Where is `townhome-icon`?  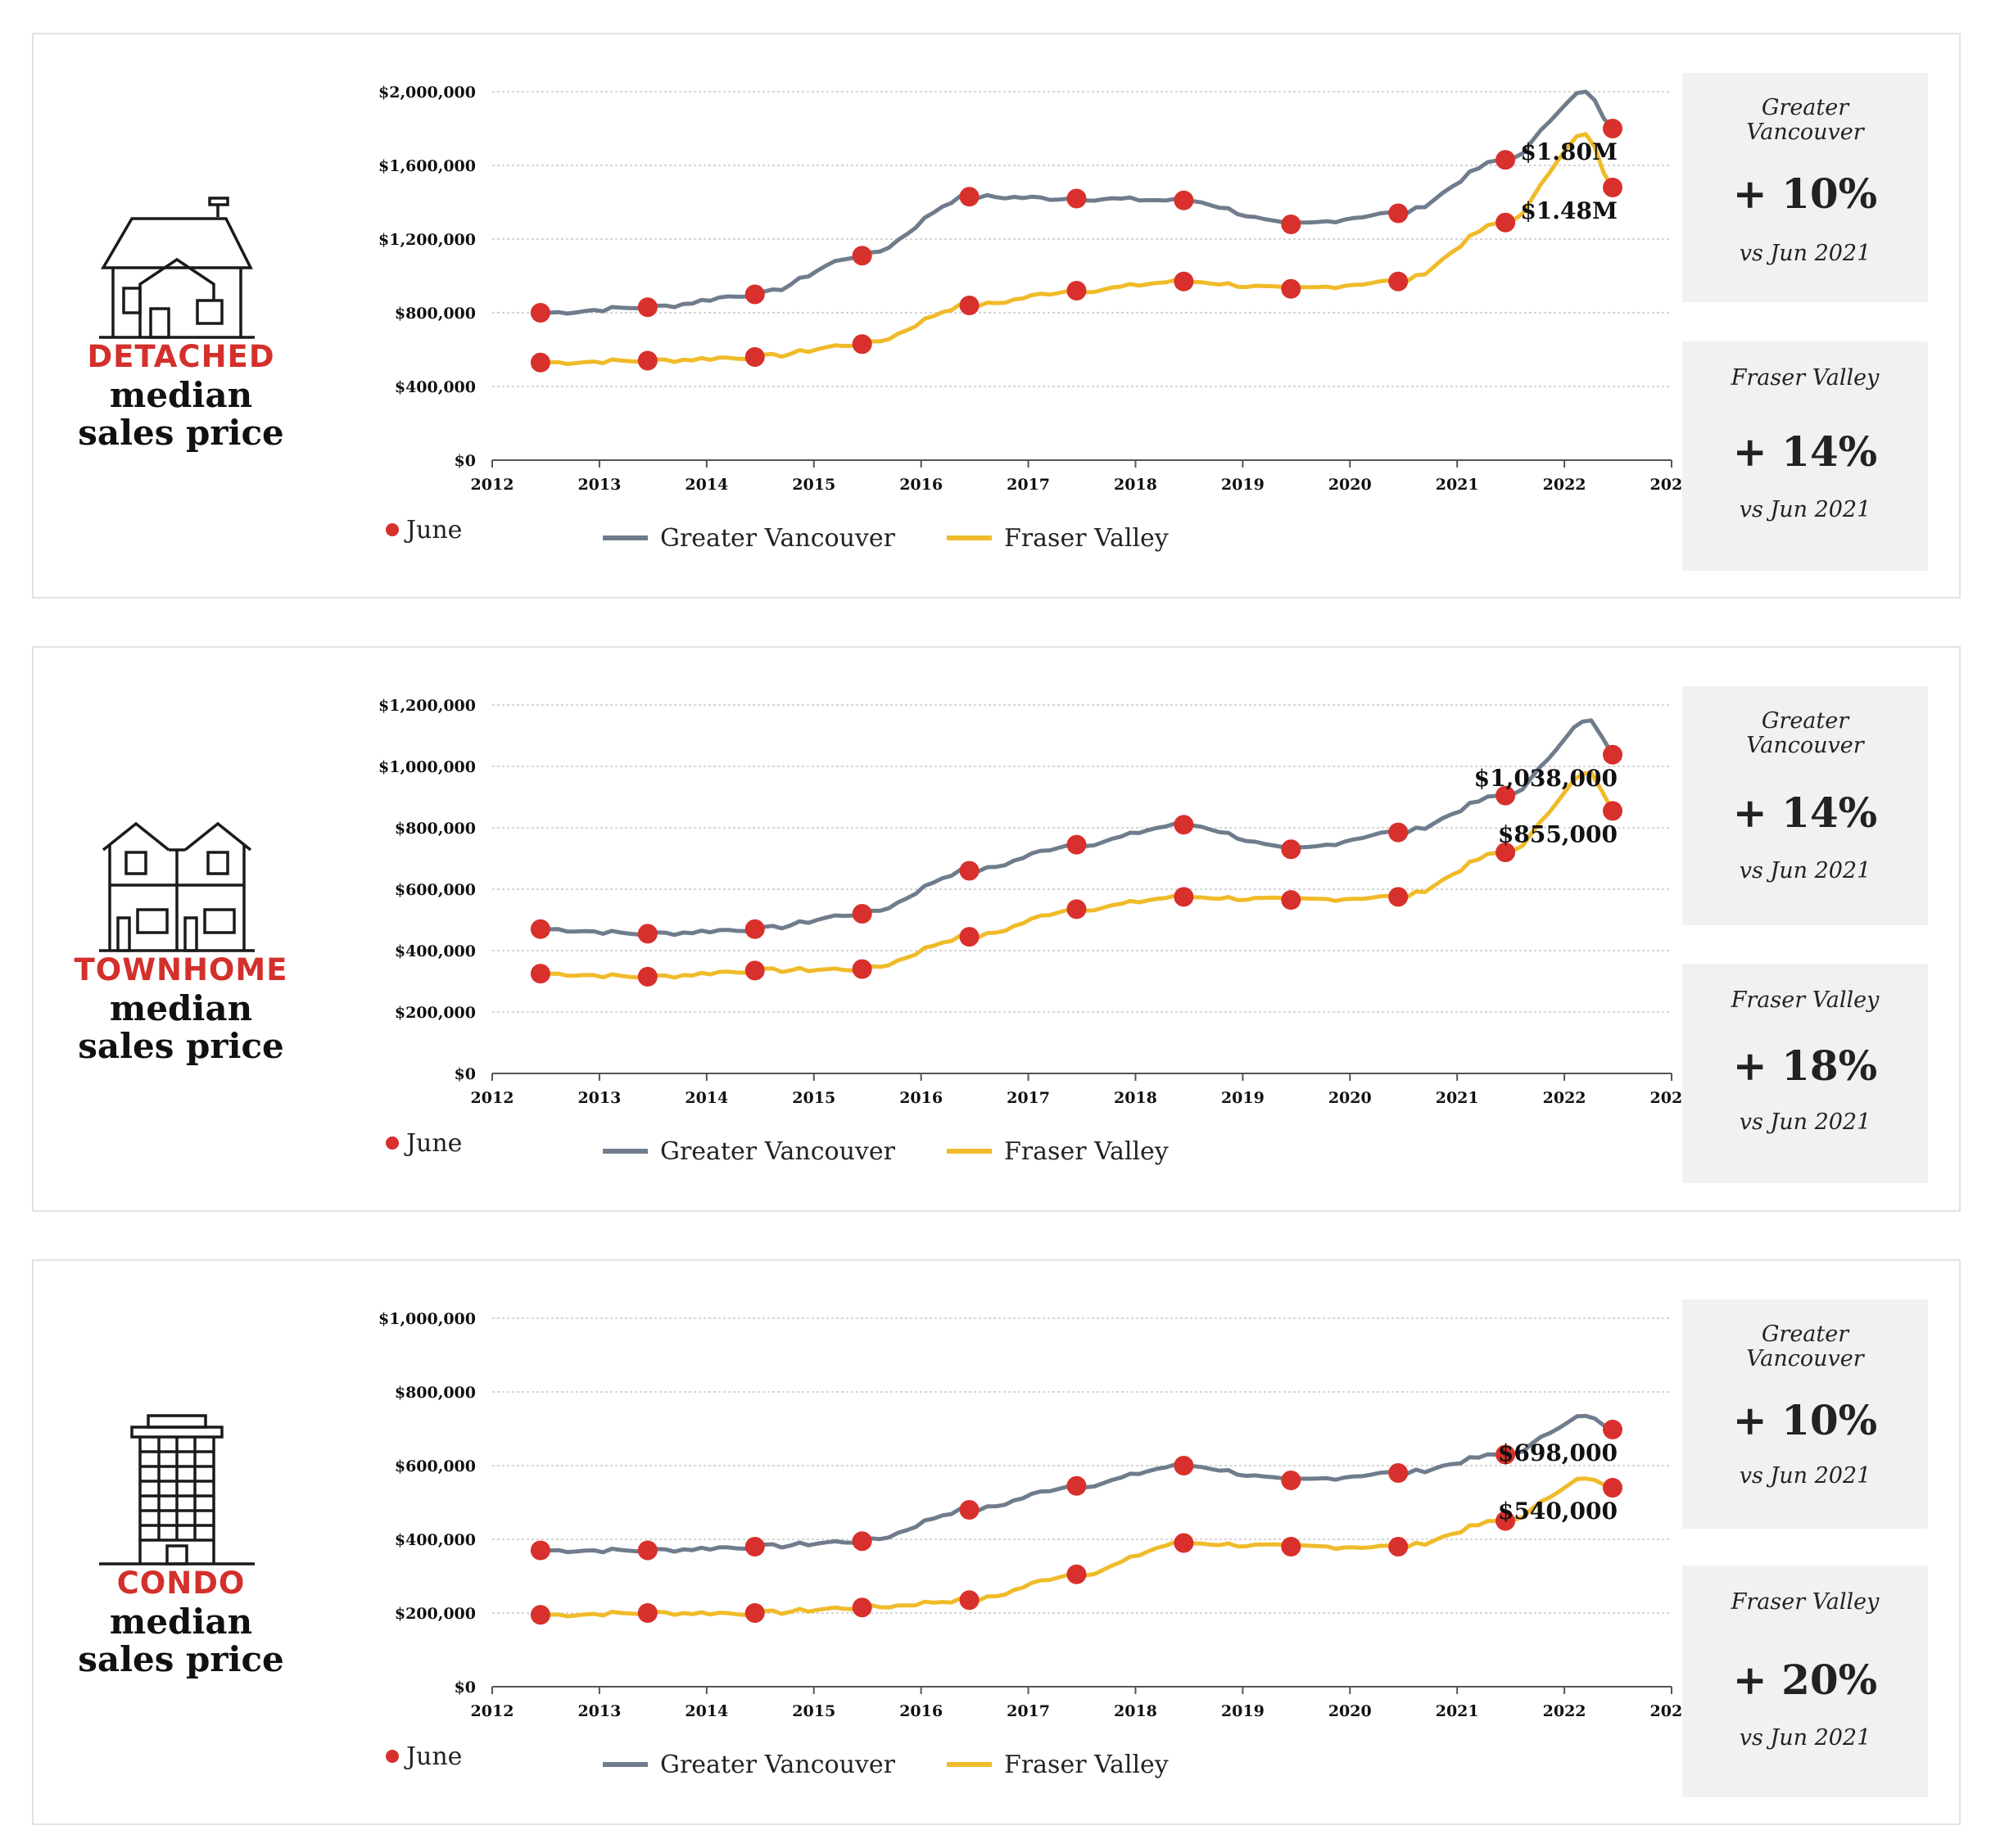 townhome-icon is located at coordinates (177, 886).